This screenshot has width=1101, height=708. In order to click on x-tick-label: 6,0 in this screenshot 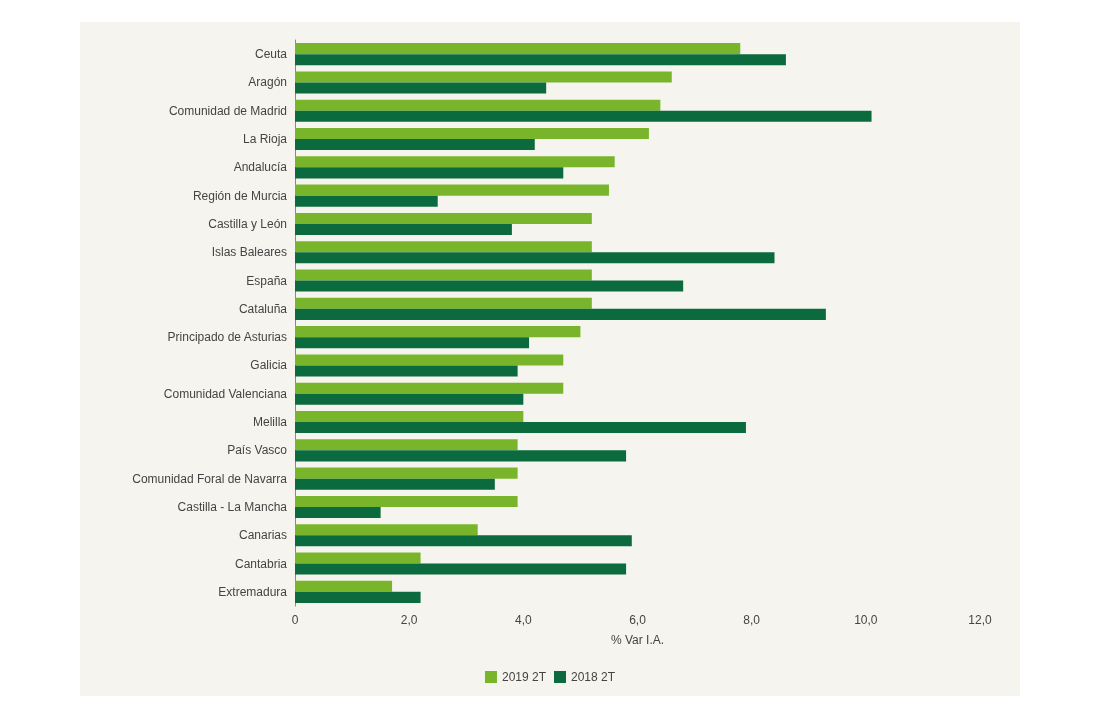, I will do `click(638, 620)`.